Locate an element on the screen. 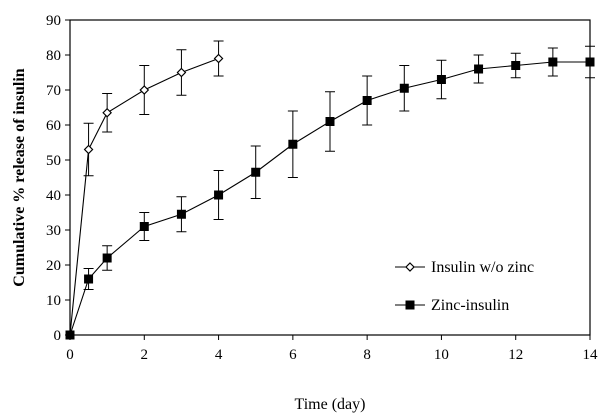  x-tick-label: 10 is located at coordinates (441, 355).